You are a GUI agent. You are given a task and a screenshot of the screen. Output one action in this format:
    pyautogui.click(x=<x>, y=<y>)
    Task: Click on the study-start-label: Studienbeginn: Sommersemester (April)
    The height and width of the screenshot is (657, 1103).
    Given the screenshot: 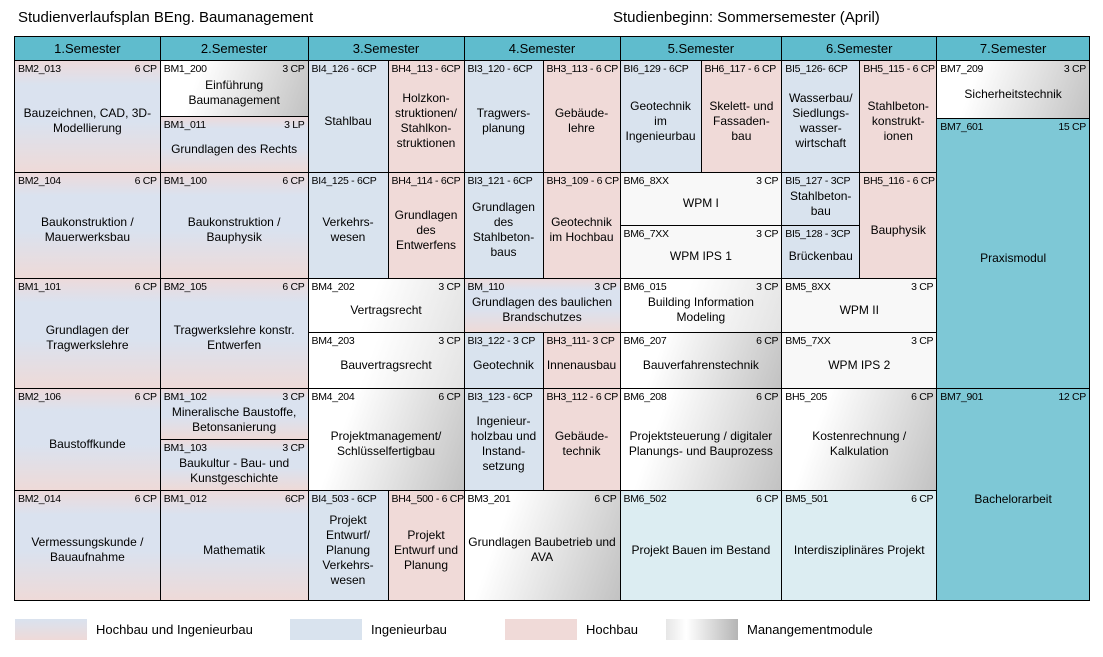 What is the action you would take?
    pyautogui.click(x=746, y=17)
    